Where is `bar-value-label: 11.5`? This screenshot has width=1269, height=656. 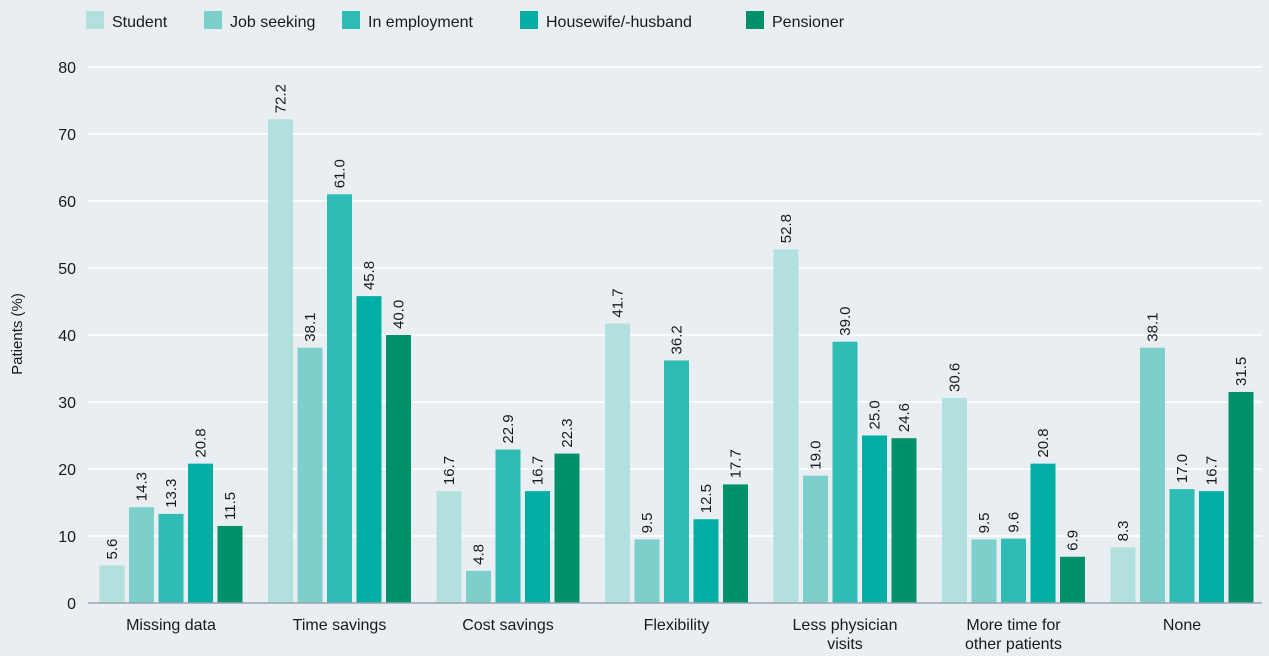 bar-value-label: 11.5 is located at coordinates (230, 506).